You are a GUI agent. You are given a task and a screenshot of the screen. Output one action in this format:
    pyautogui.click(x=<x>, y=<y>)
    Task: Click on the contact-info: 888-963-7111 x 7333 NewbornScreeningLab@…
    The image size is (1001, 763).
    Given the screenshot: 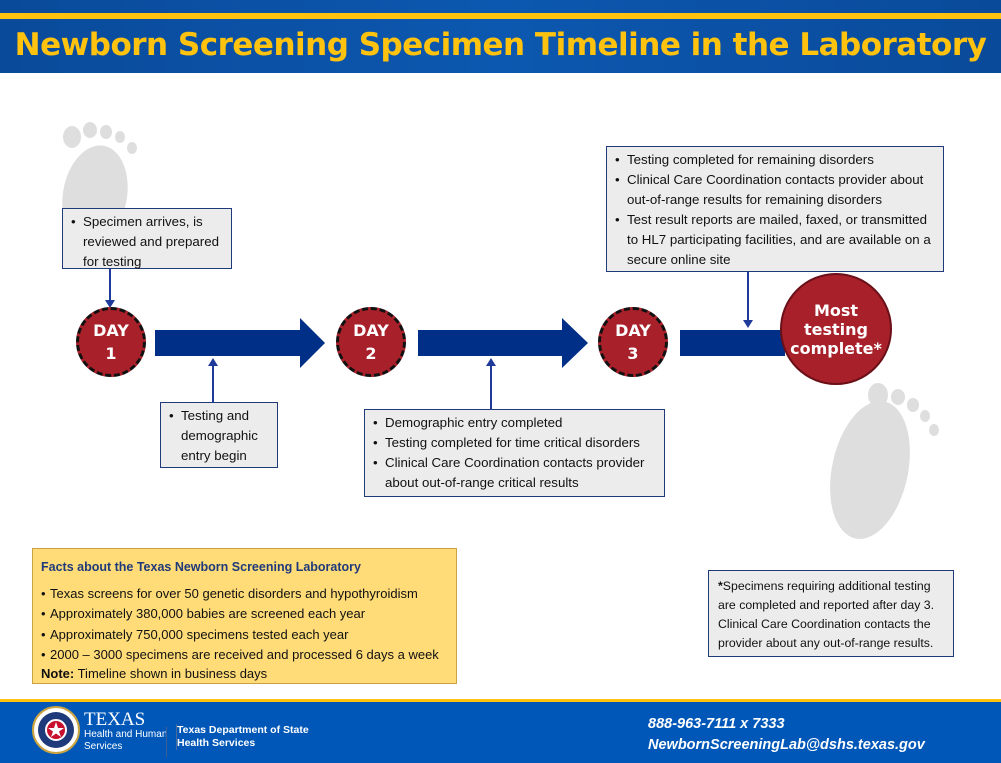 What is the action you would take?
    pyautogui.click(x=786, y=735)
    